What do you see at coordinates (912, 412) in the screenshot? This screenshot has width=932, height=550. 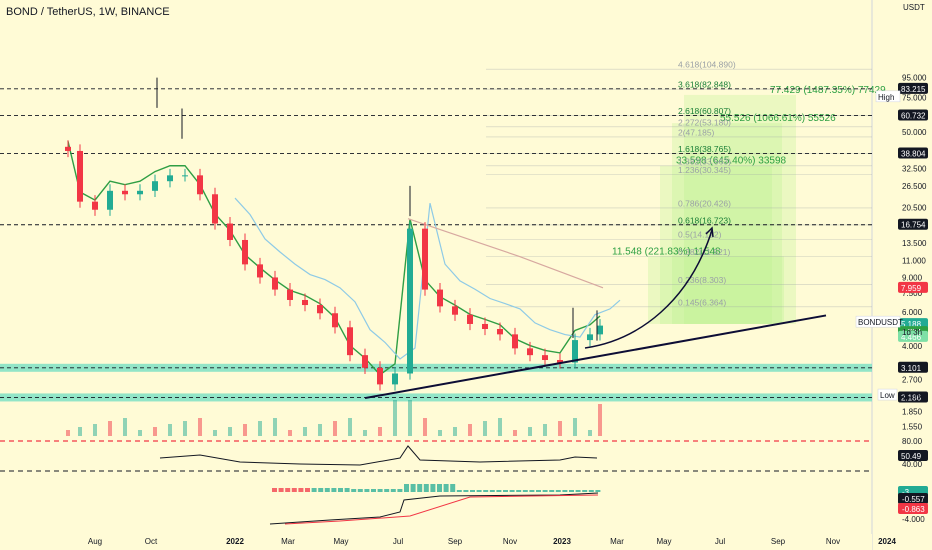 I see `y-tick-label: 1.850` at bounding box center [912, 412].